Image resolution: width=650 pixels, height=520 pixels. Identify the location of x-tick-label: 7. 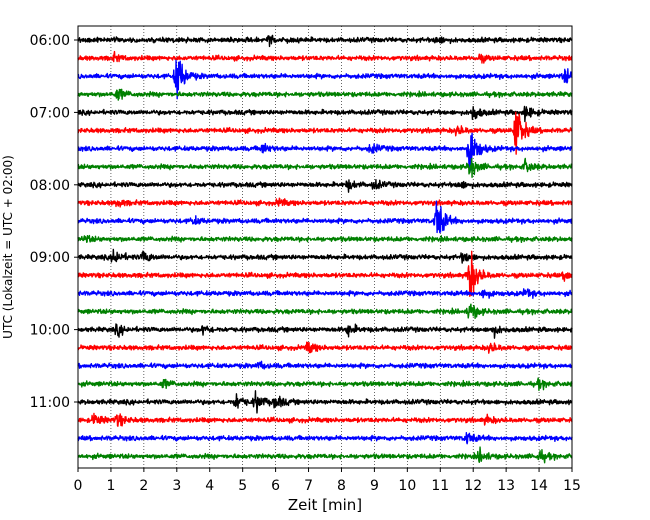
(308, 486).